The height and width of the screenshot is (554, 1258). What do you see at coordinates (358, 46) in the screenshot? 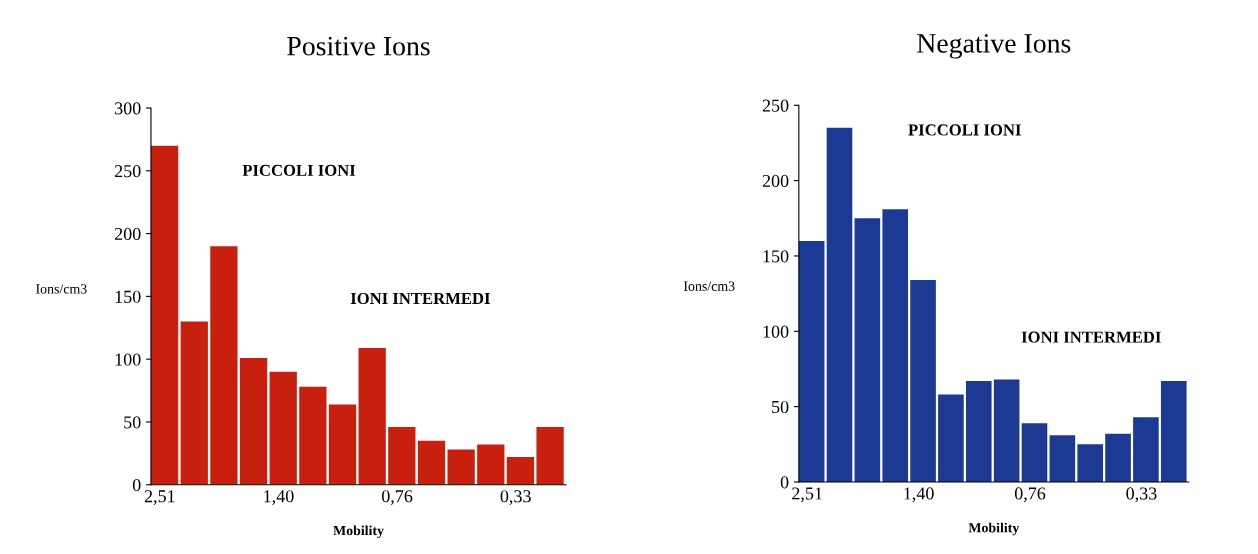
I see `chart-title: Positive Ions` at bounding box center [358, 46].